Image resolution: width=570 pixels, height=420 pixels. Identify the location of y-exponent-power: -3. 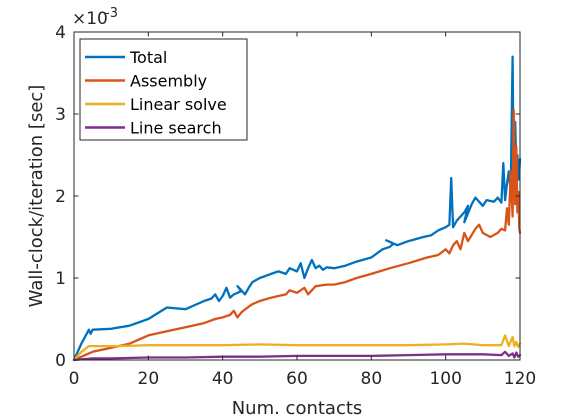
(111, 13).